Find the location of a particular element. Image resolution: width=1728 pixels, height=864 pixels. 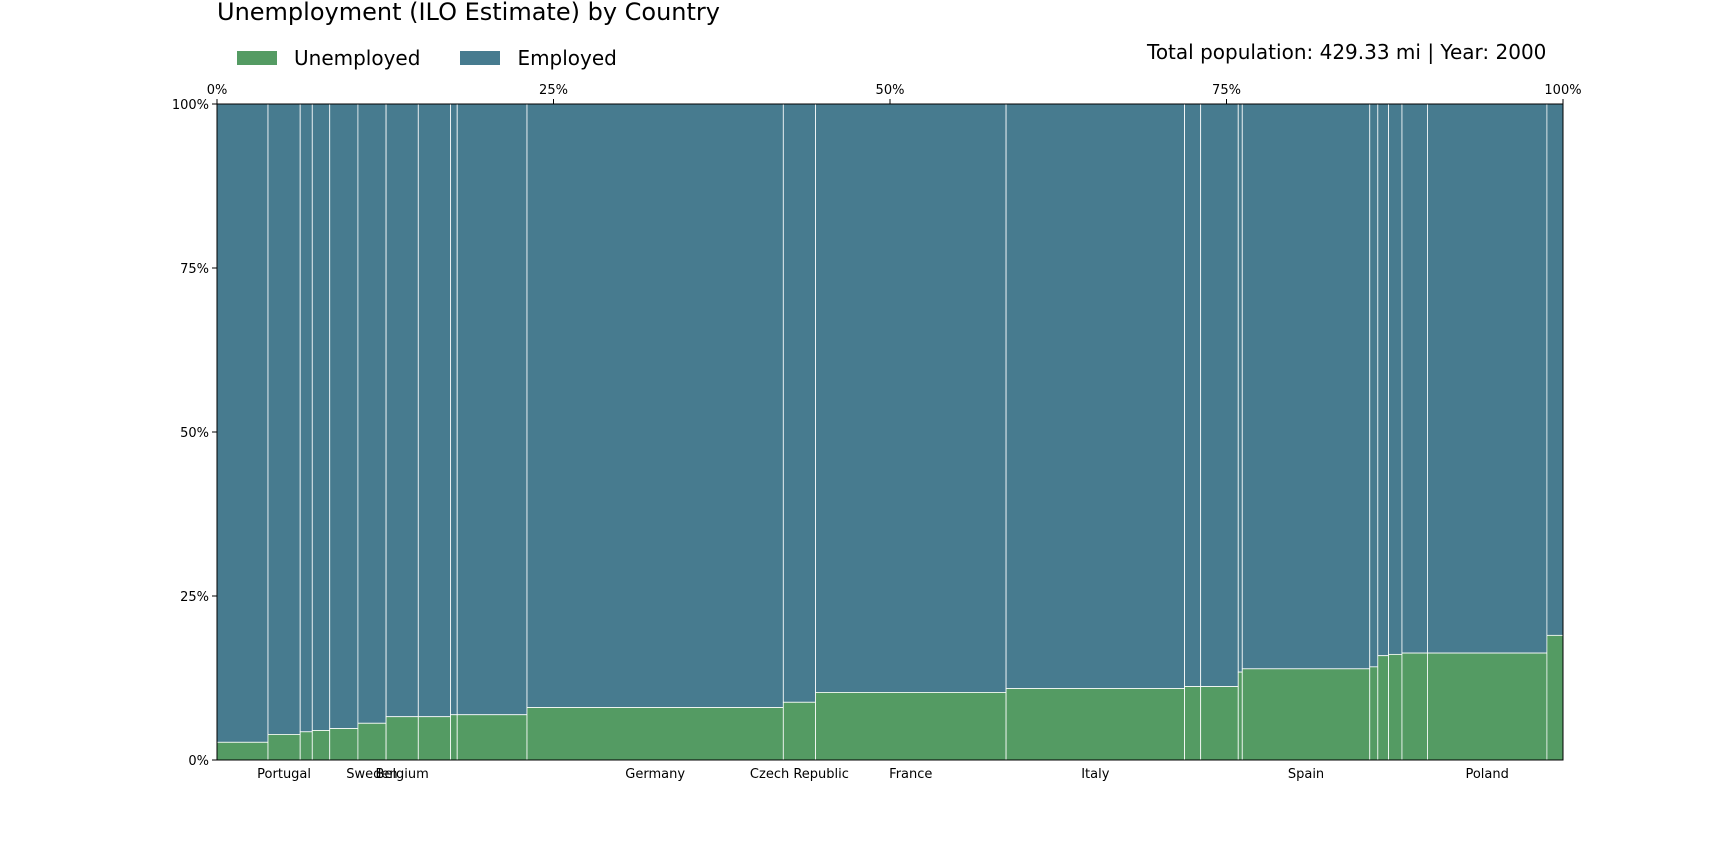

y-tick-label-4: 100% is located at coordinates (190, 105).